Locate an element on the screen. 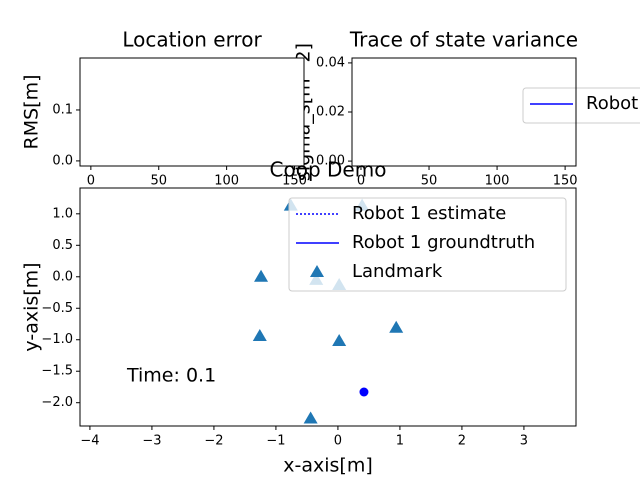 Image resolution: width=640 pixels, height=480 pixels. y-tick-label: 1.0 is located at coordinates (62, 213).